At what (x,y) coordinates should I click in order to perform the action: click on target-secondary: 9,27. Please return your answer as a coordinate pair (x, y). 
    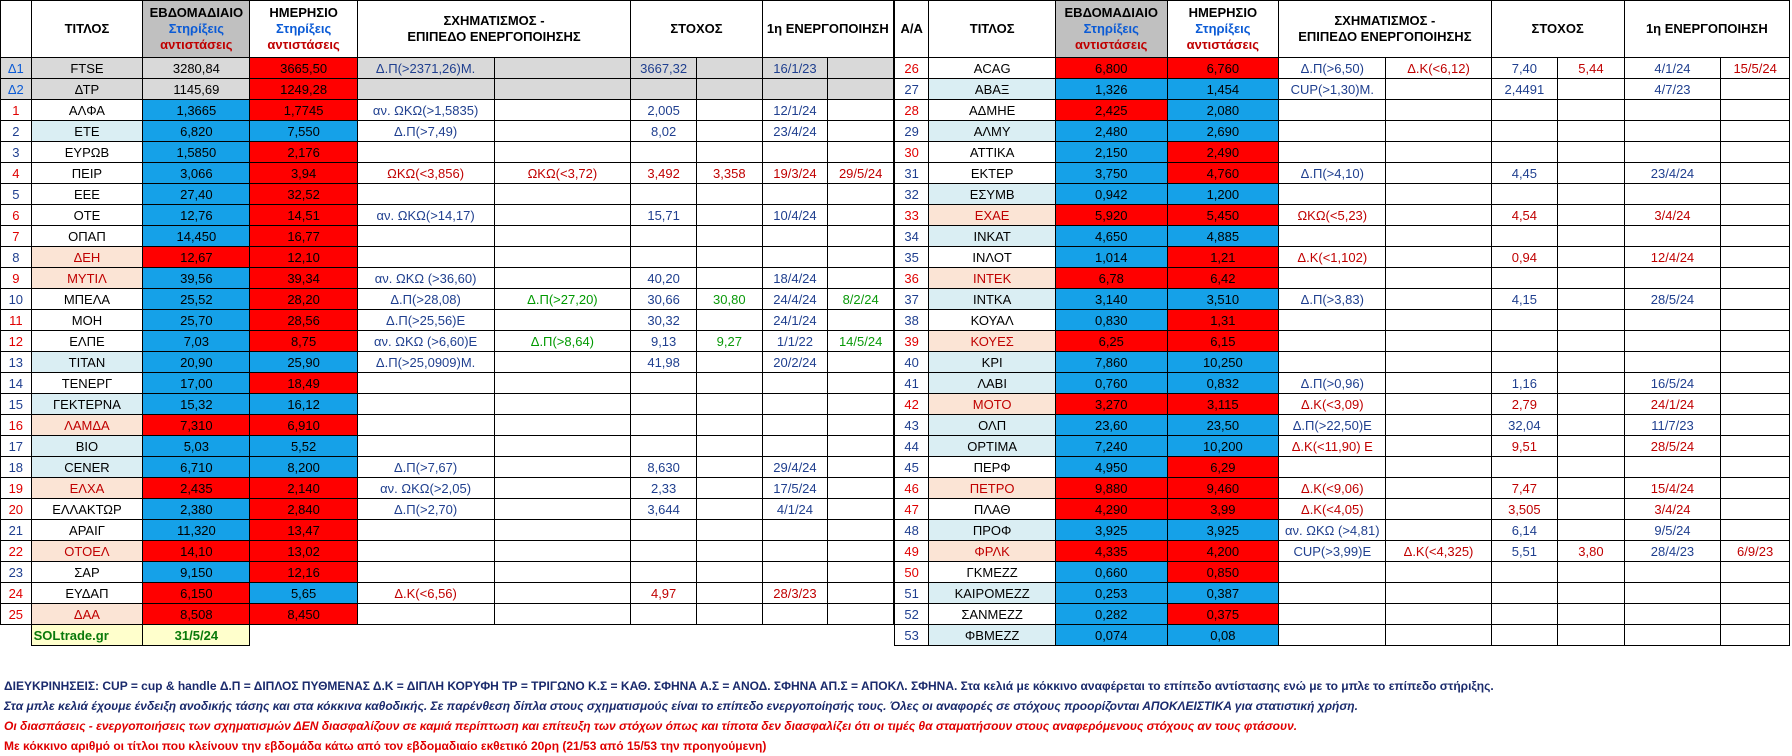
    Looking at the image, I should click on (729, 341).